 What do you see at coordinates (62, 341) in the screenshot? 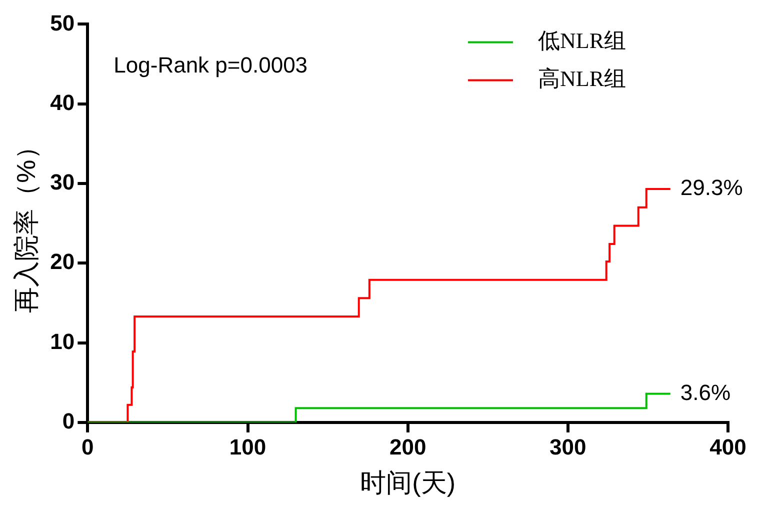
I see `y-tick-label: 10` at bounding box center [62, 341].